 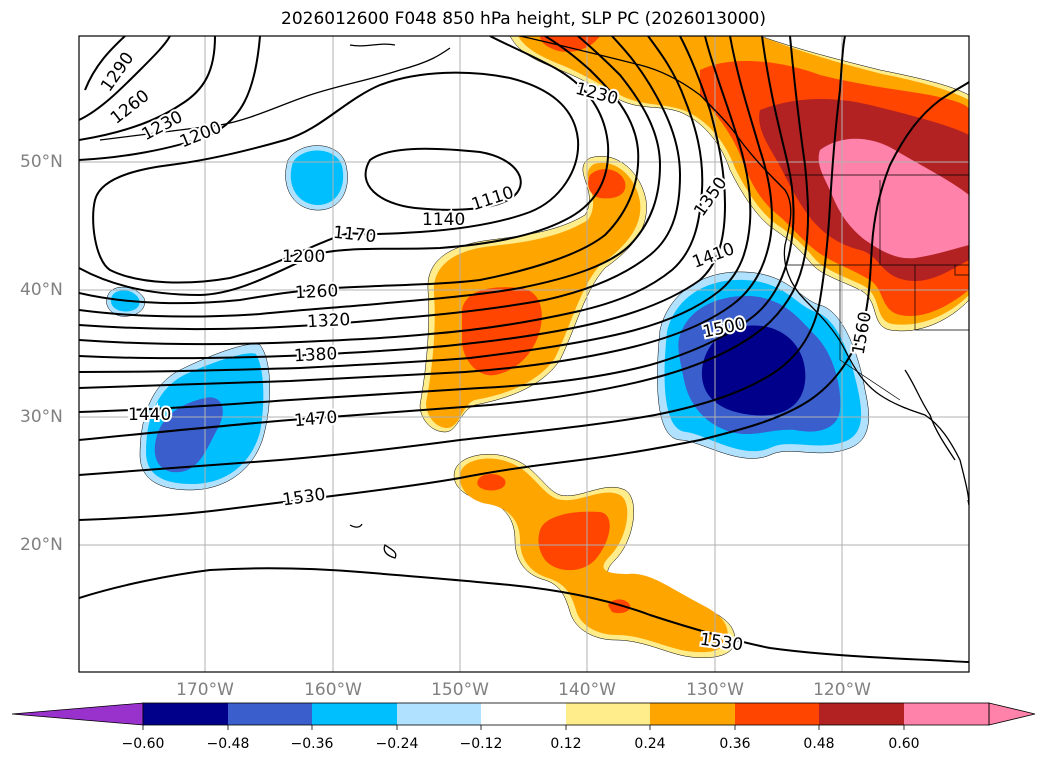 I want to click on contour-label: 1200, so click(x=303, y=257).